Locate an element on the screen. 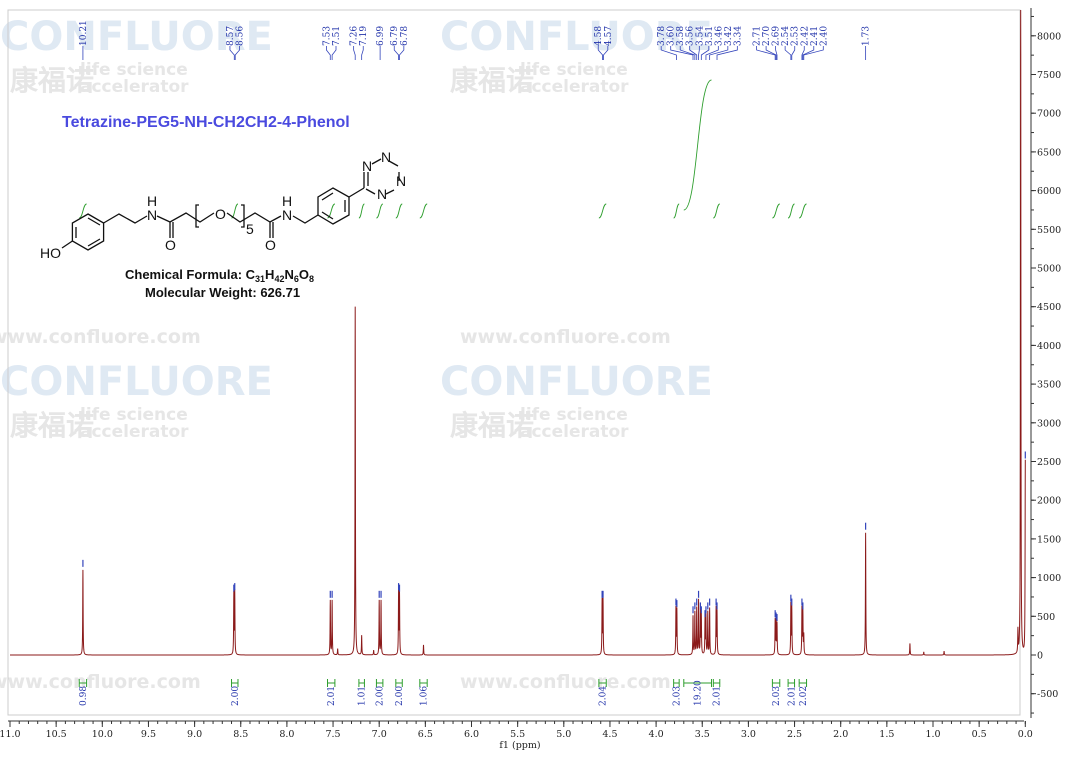 The height and width of the screenshot is (760, 1088). peak-label: 10.21 is located at coordinates (84, 33).